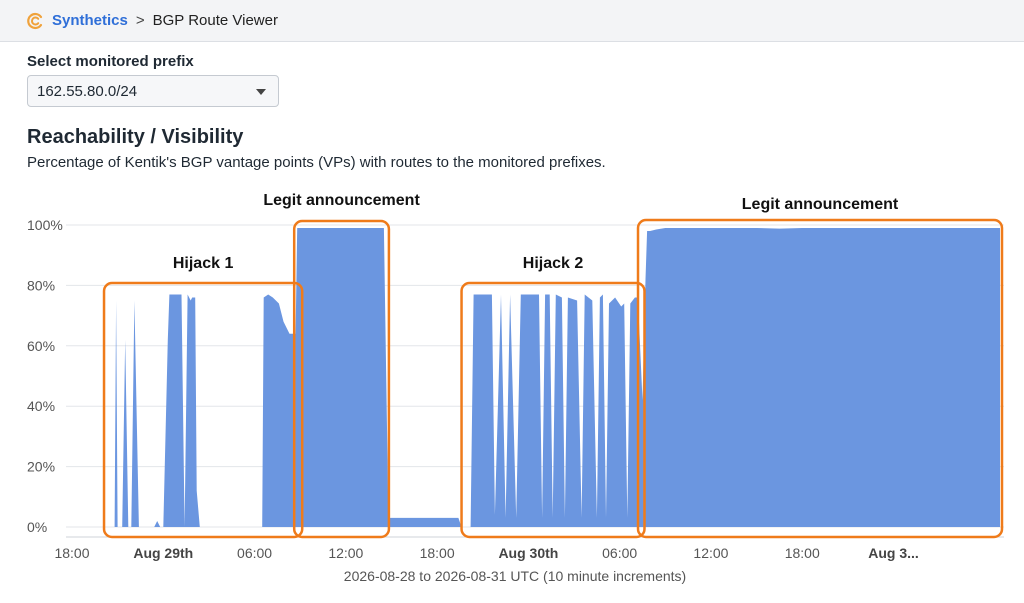 Image resolution: width=1024 pixels, height=603 pixels. I want to click on top-breadcrumb-bar: Synthetics > BGP Route Viewer, so click(512, 21).